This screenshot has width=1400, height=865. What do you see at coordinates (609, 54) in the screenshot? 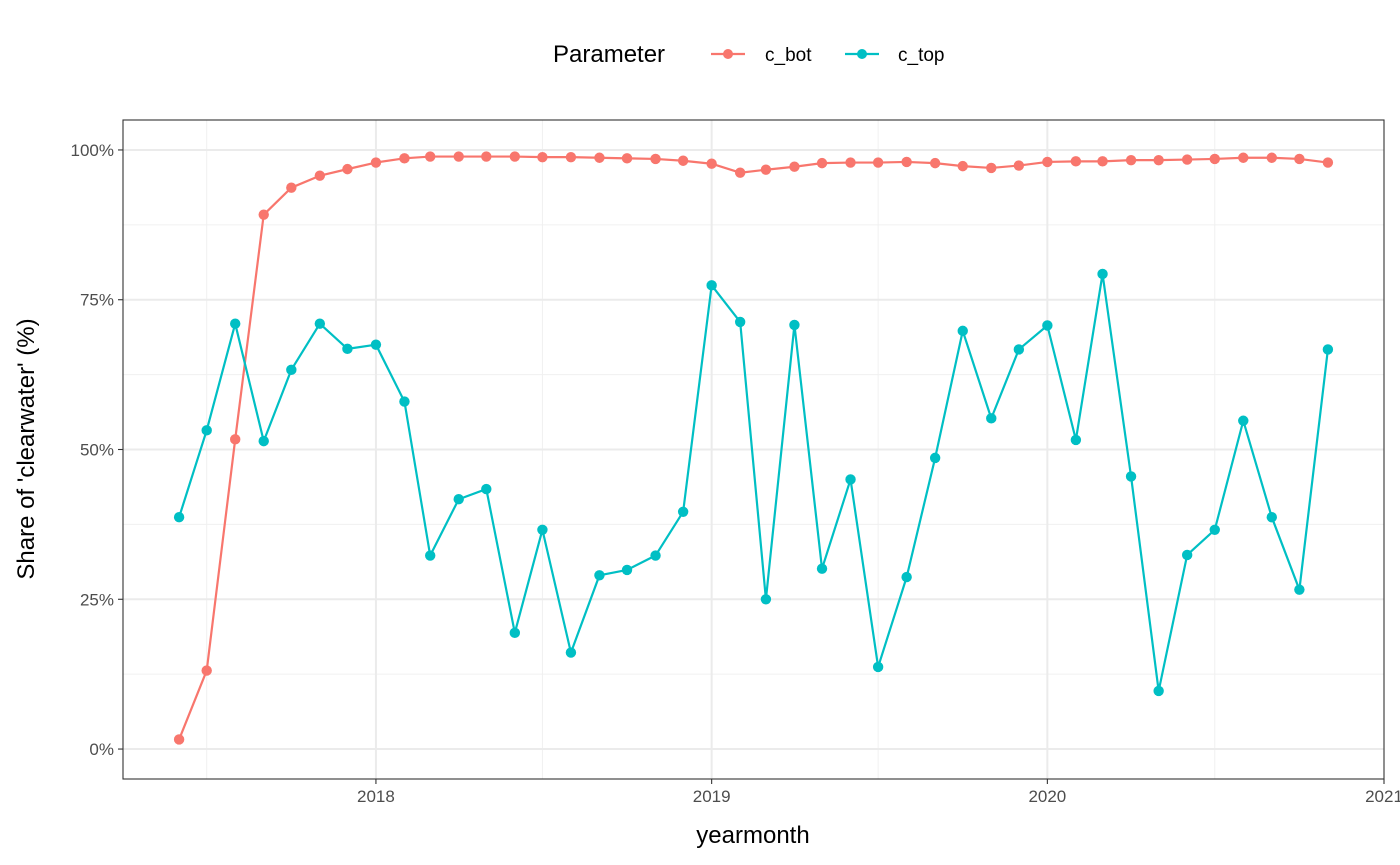
I see `legend-title: Parameter` at bounding box center [609, 54].